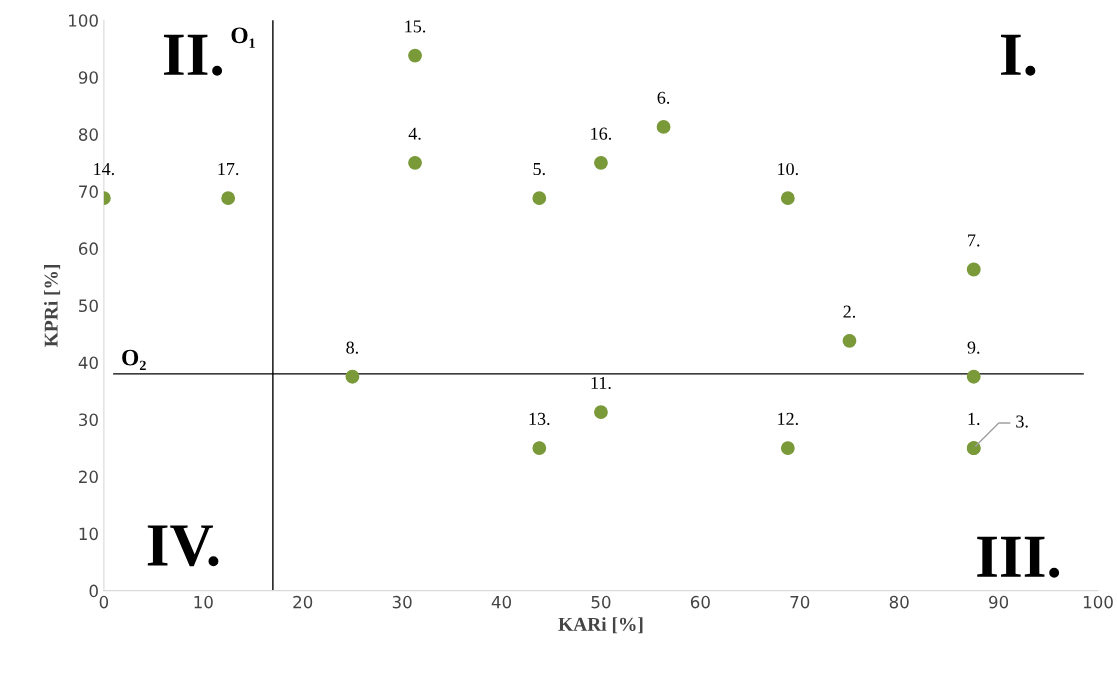 This screenshot has height=675, width=1117. What do you see at coordinates (601, 602) in the screenshot?
I see `x-tick-label: 50` at bounding box center [601, 602].